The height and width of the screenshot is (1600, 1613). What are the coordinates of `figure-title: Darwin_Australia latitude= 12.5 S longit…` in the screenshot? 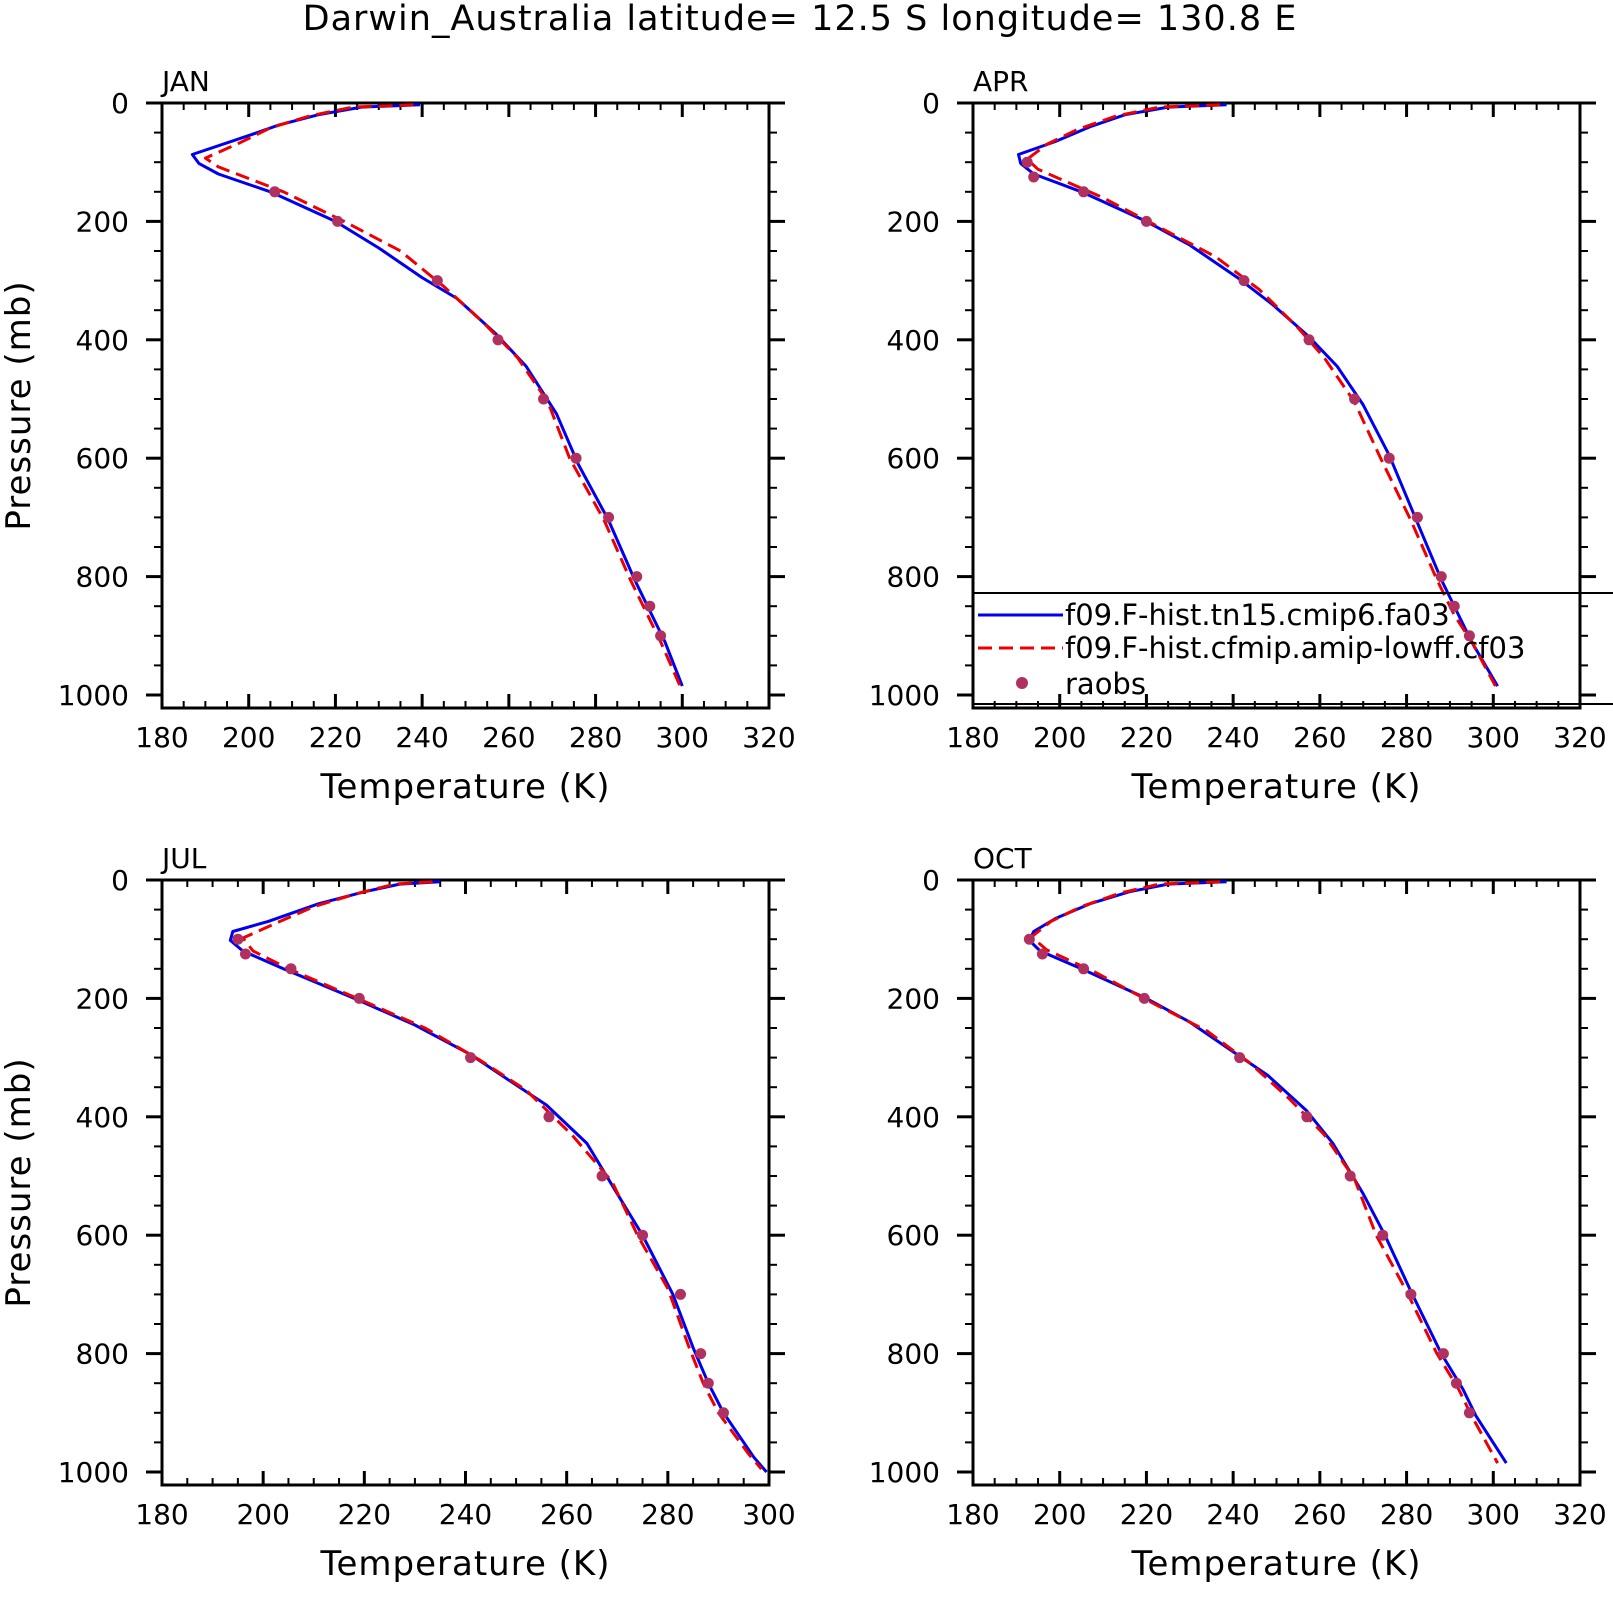 It's located at (800, 19).